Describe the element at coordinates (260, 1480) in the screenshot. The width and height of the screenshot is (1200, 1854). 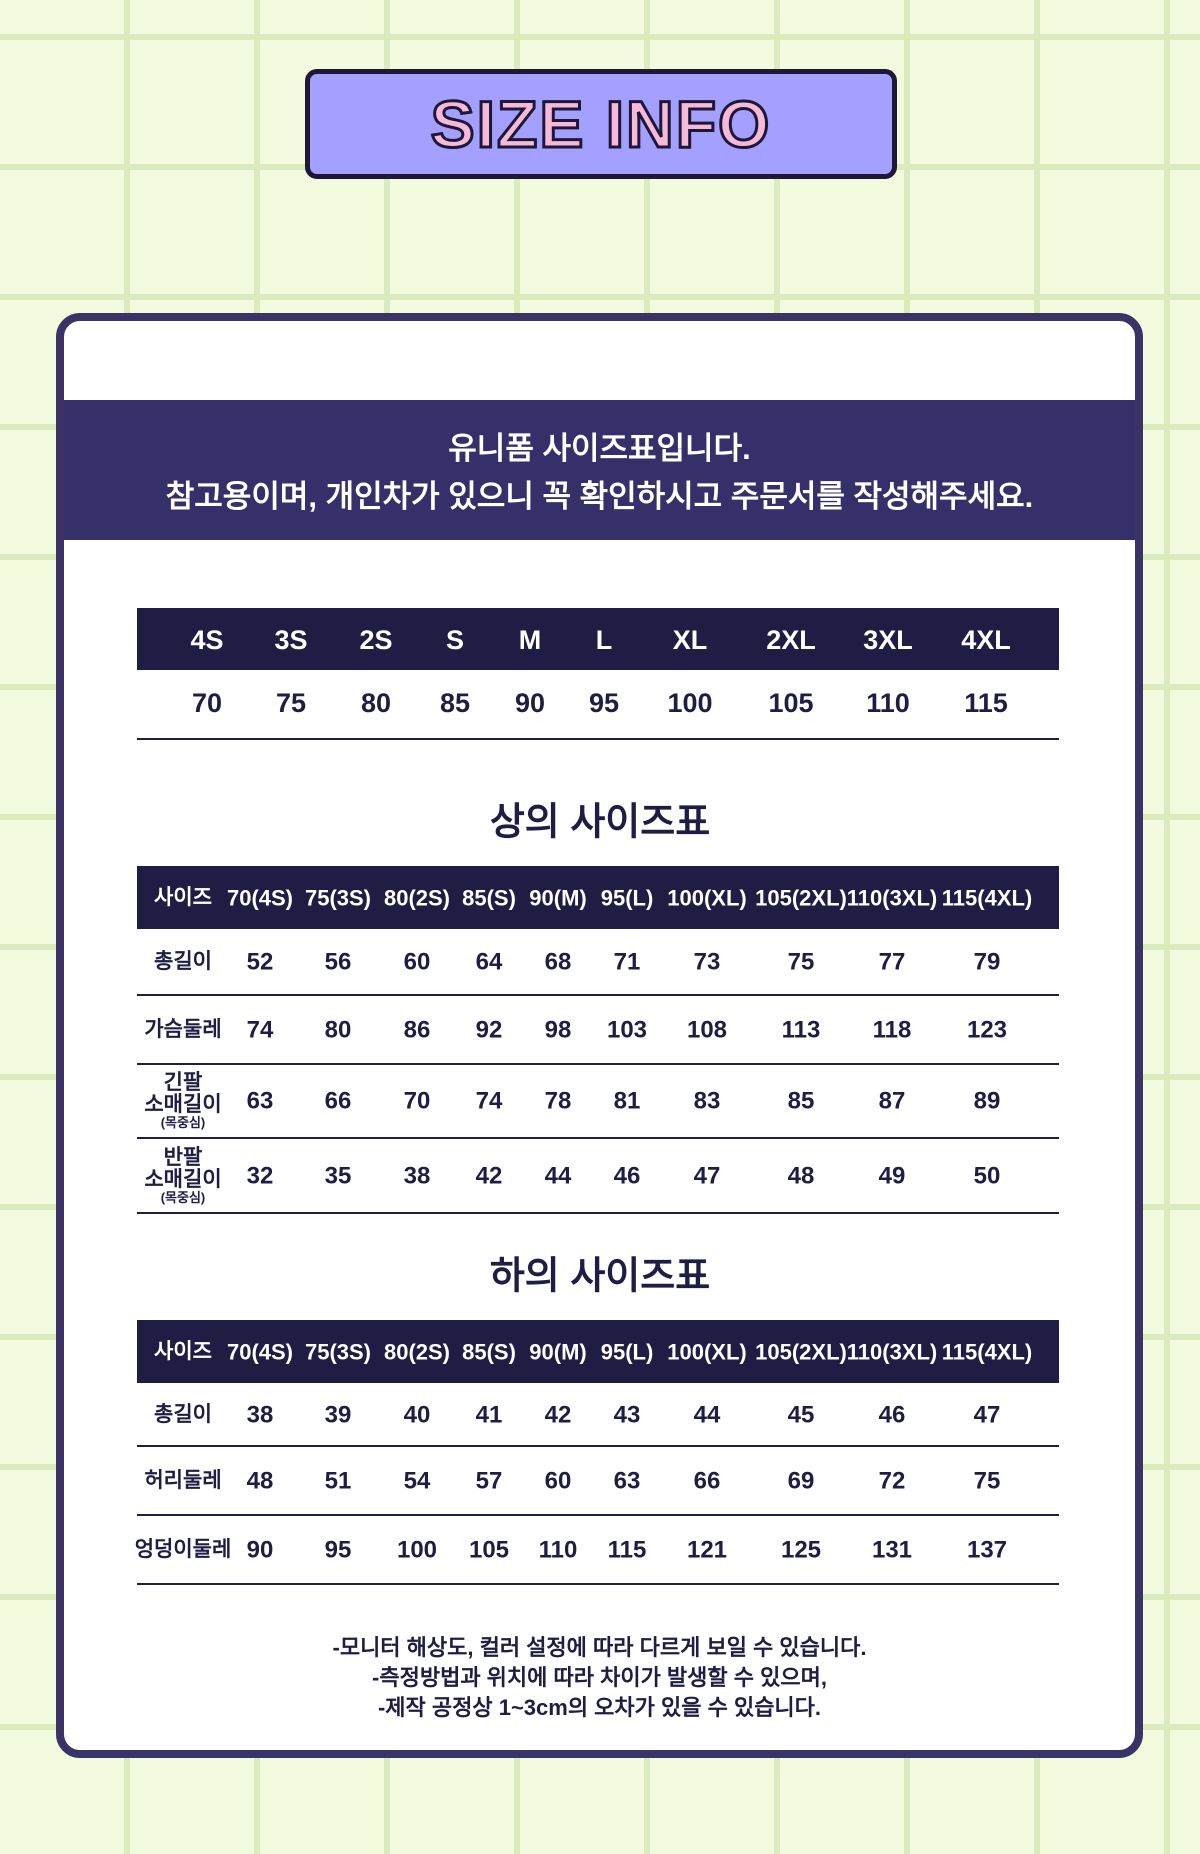
I see `cell-value: 48` at that location.